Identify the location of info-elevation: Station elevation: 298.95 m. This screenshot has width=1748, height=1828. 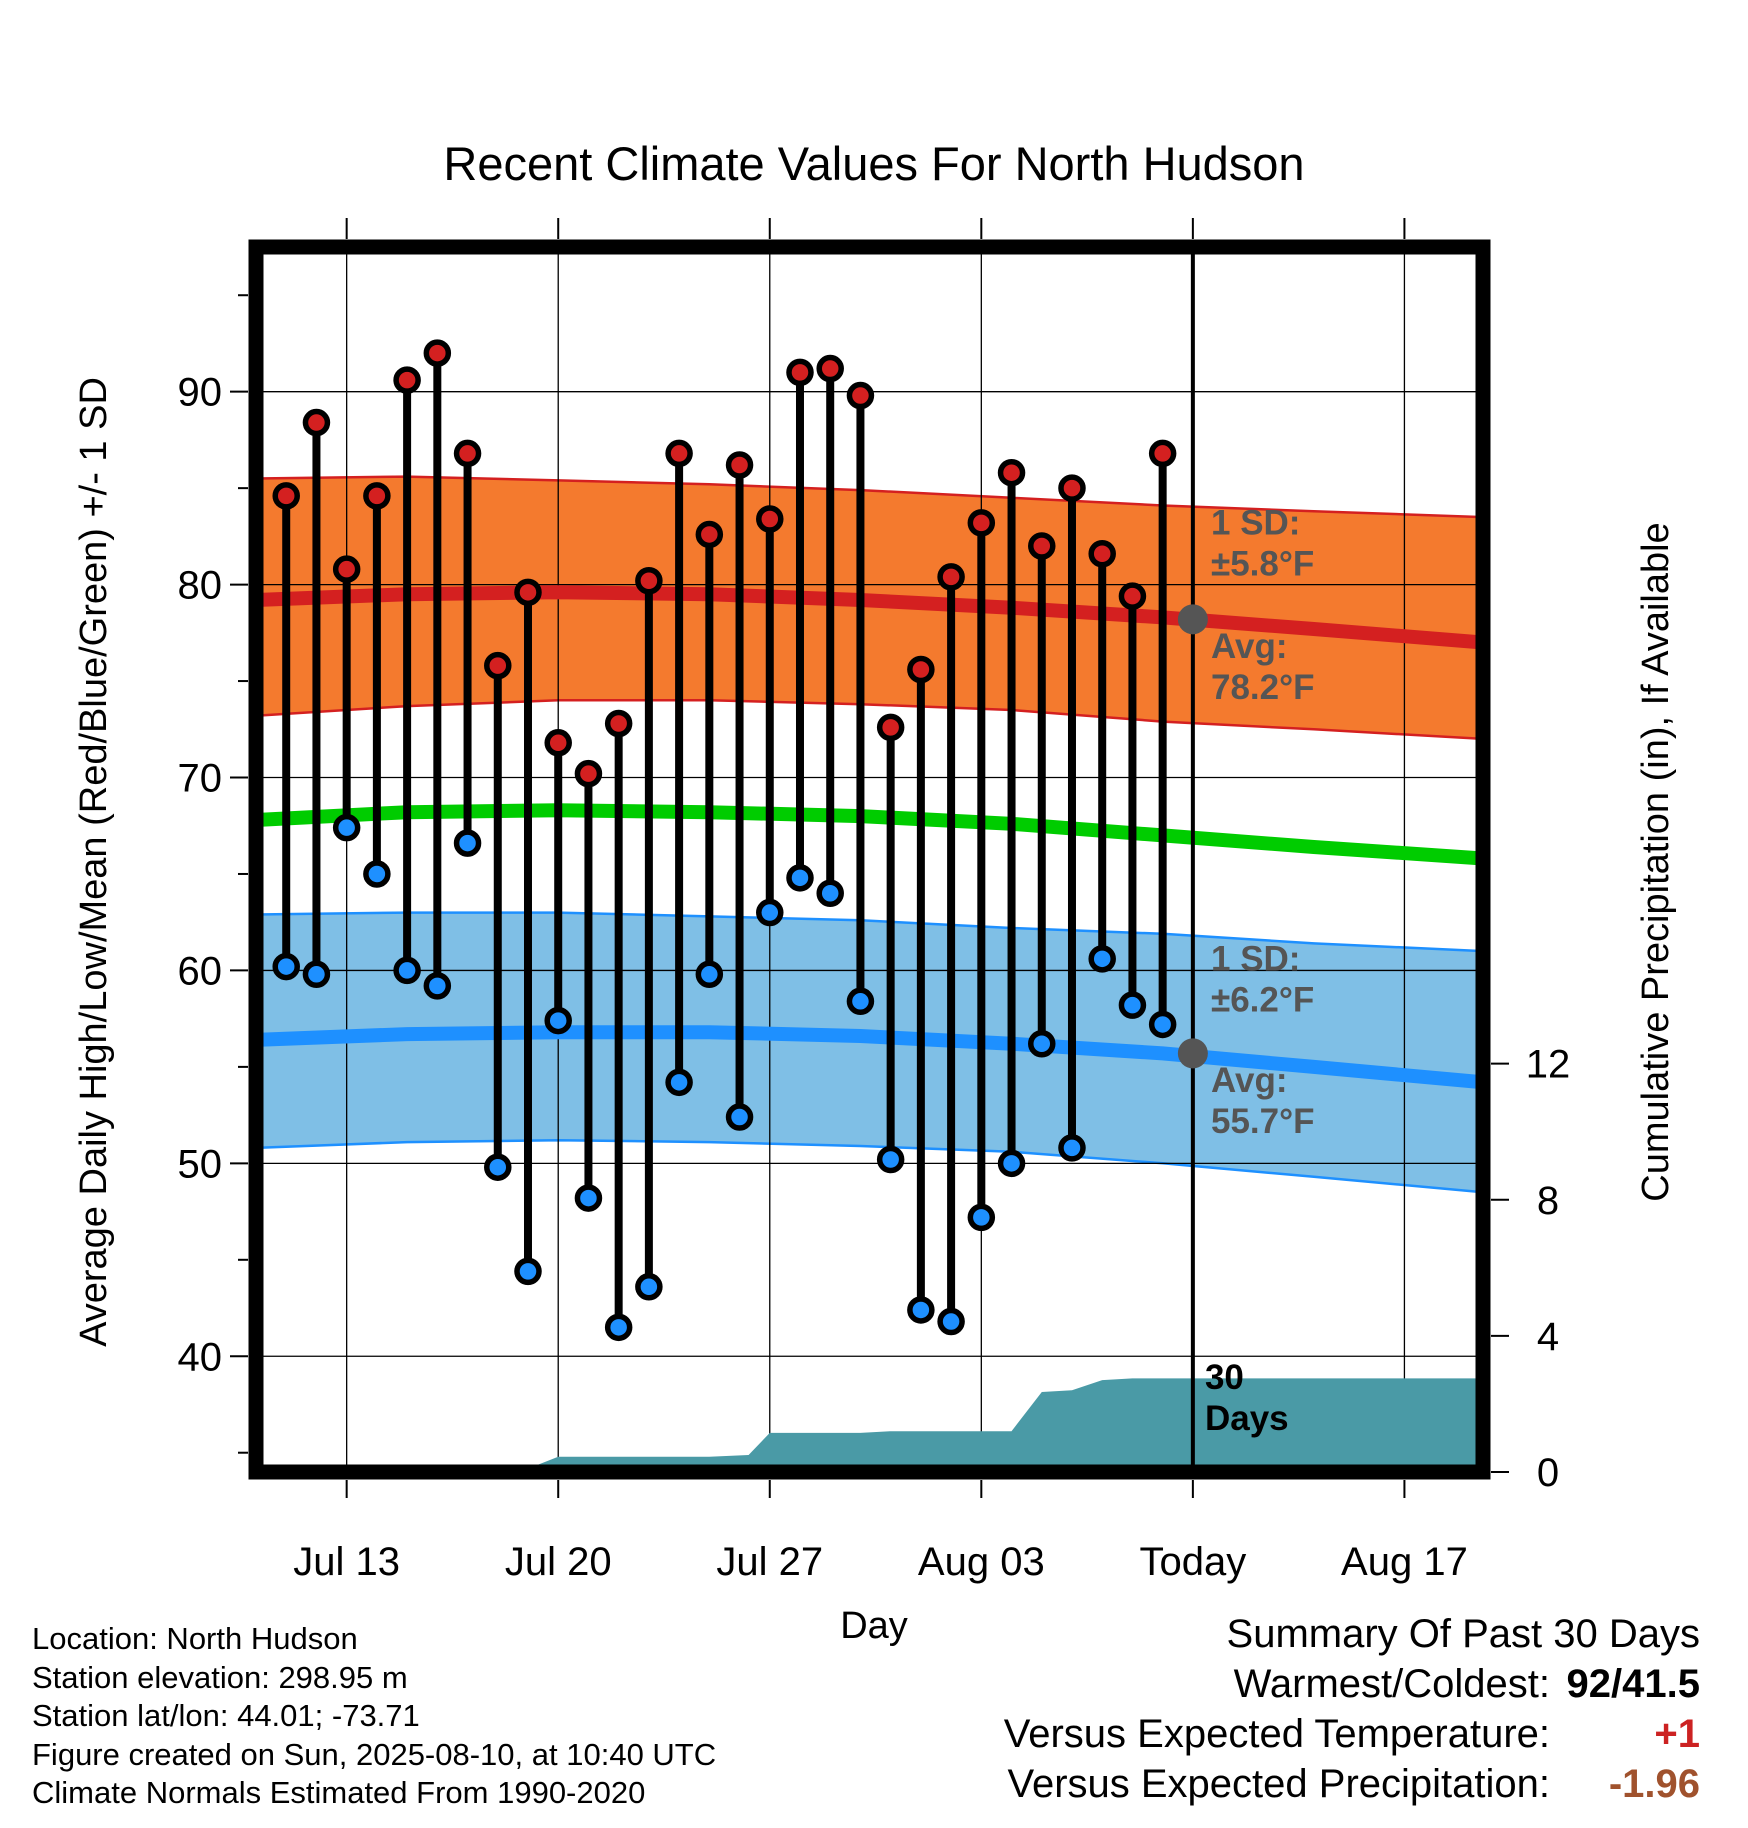
(220, 1677).